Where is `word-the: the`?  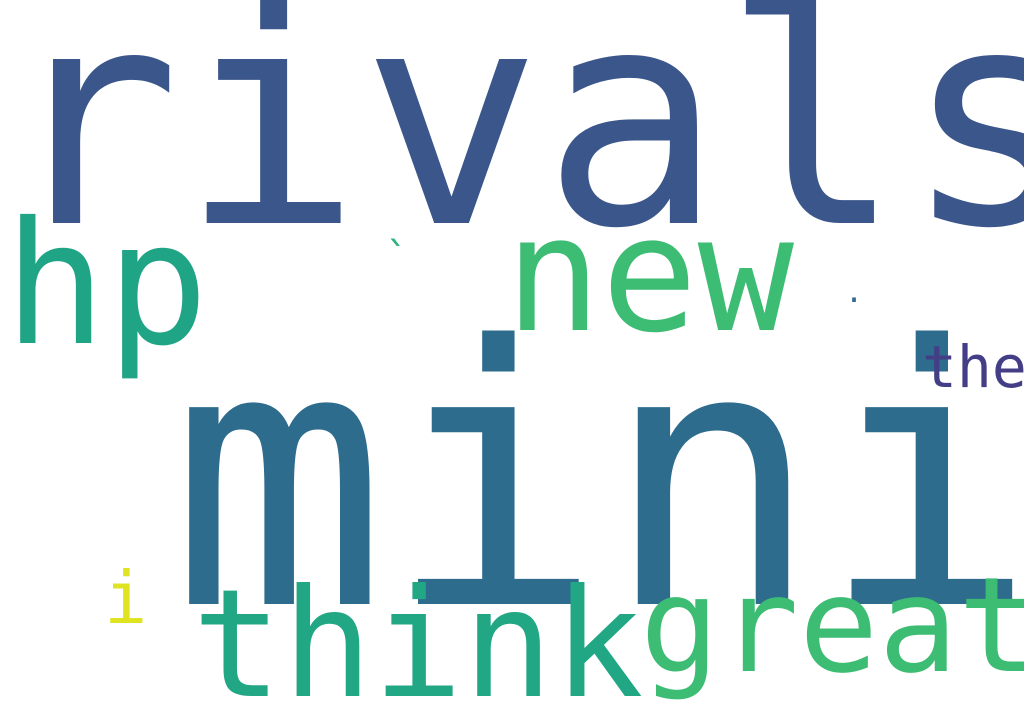
word-the: the is located at coordinates (973, 367).